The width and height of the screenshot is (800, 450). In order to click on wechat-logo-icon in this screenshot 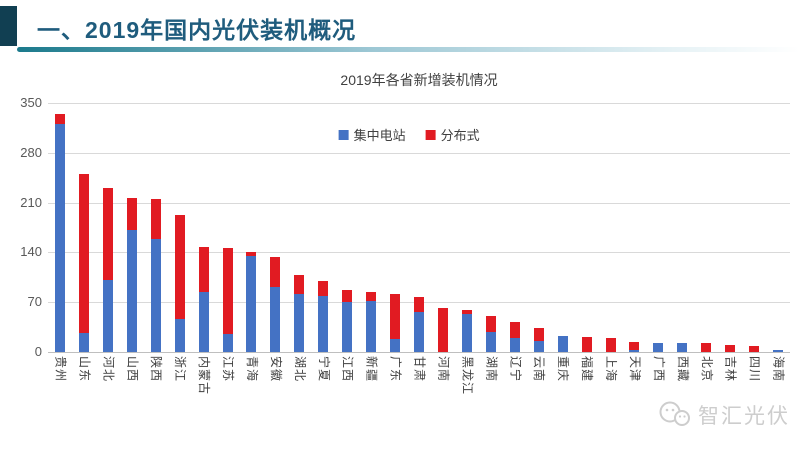, I will do `click(674, 413)`.